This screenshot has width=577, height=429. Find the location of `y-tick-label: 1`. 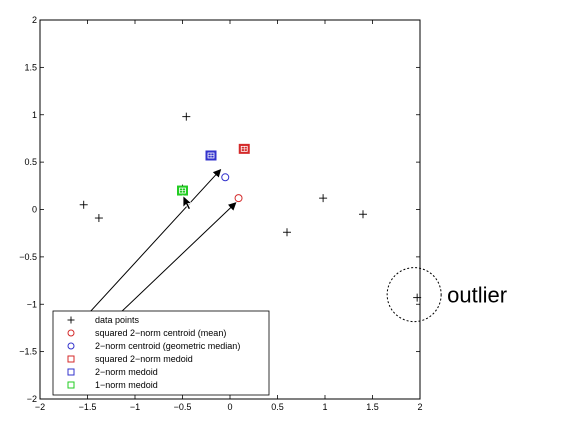

y-tick-label: 1 is located at coordinates (34, 115).